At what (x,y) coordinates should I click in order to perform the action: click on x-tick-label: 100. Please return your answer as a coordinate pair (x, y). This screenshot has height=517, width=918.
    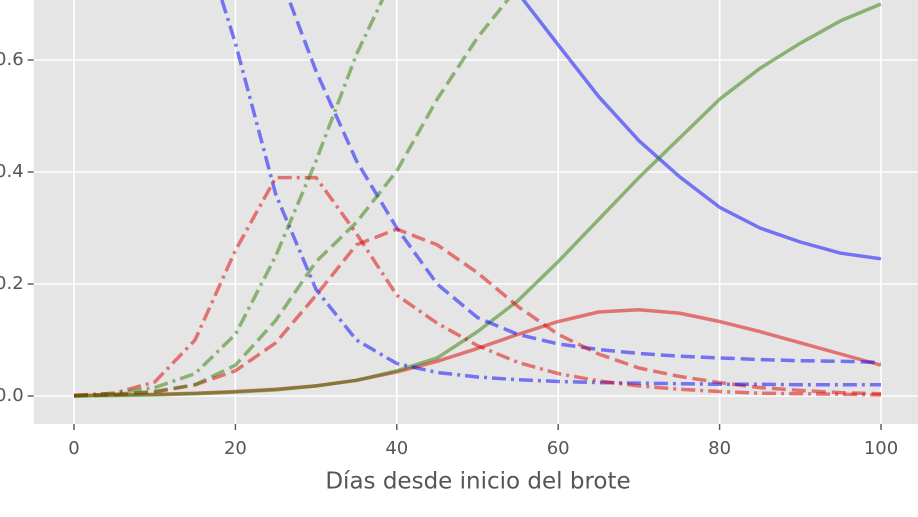
    Looking at the image, I should click on (881, 448).